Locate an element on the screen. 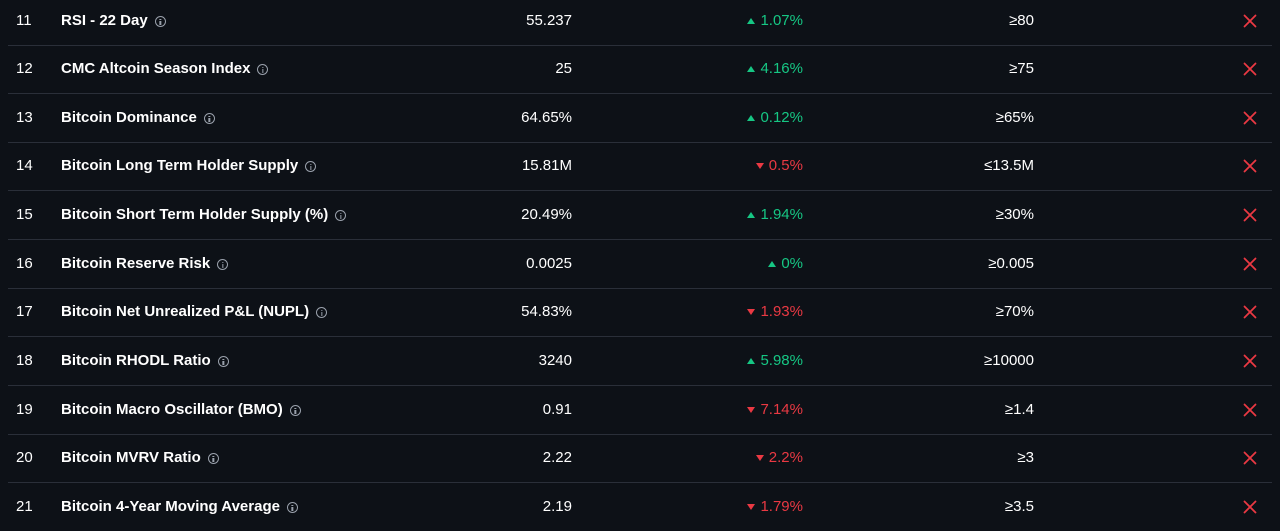  indicator-name-cell: Bitcoin Reserve Risk is located at coordinates (145, 264).